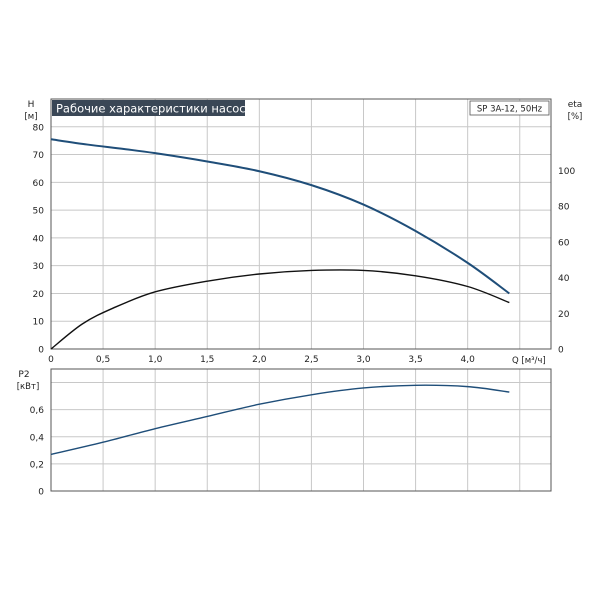  Describe the element at coordinates (39, 128) in the screenshot. I see `y-tick-label: 80` at that location.